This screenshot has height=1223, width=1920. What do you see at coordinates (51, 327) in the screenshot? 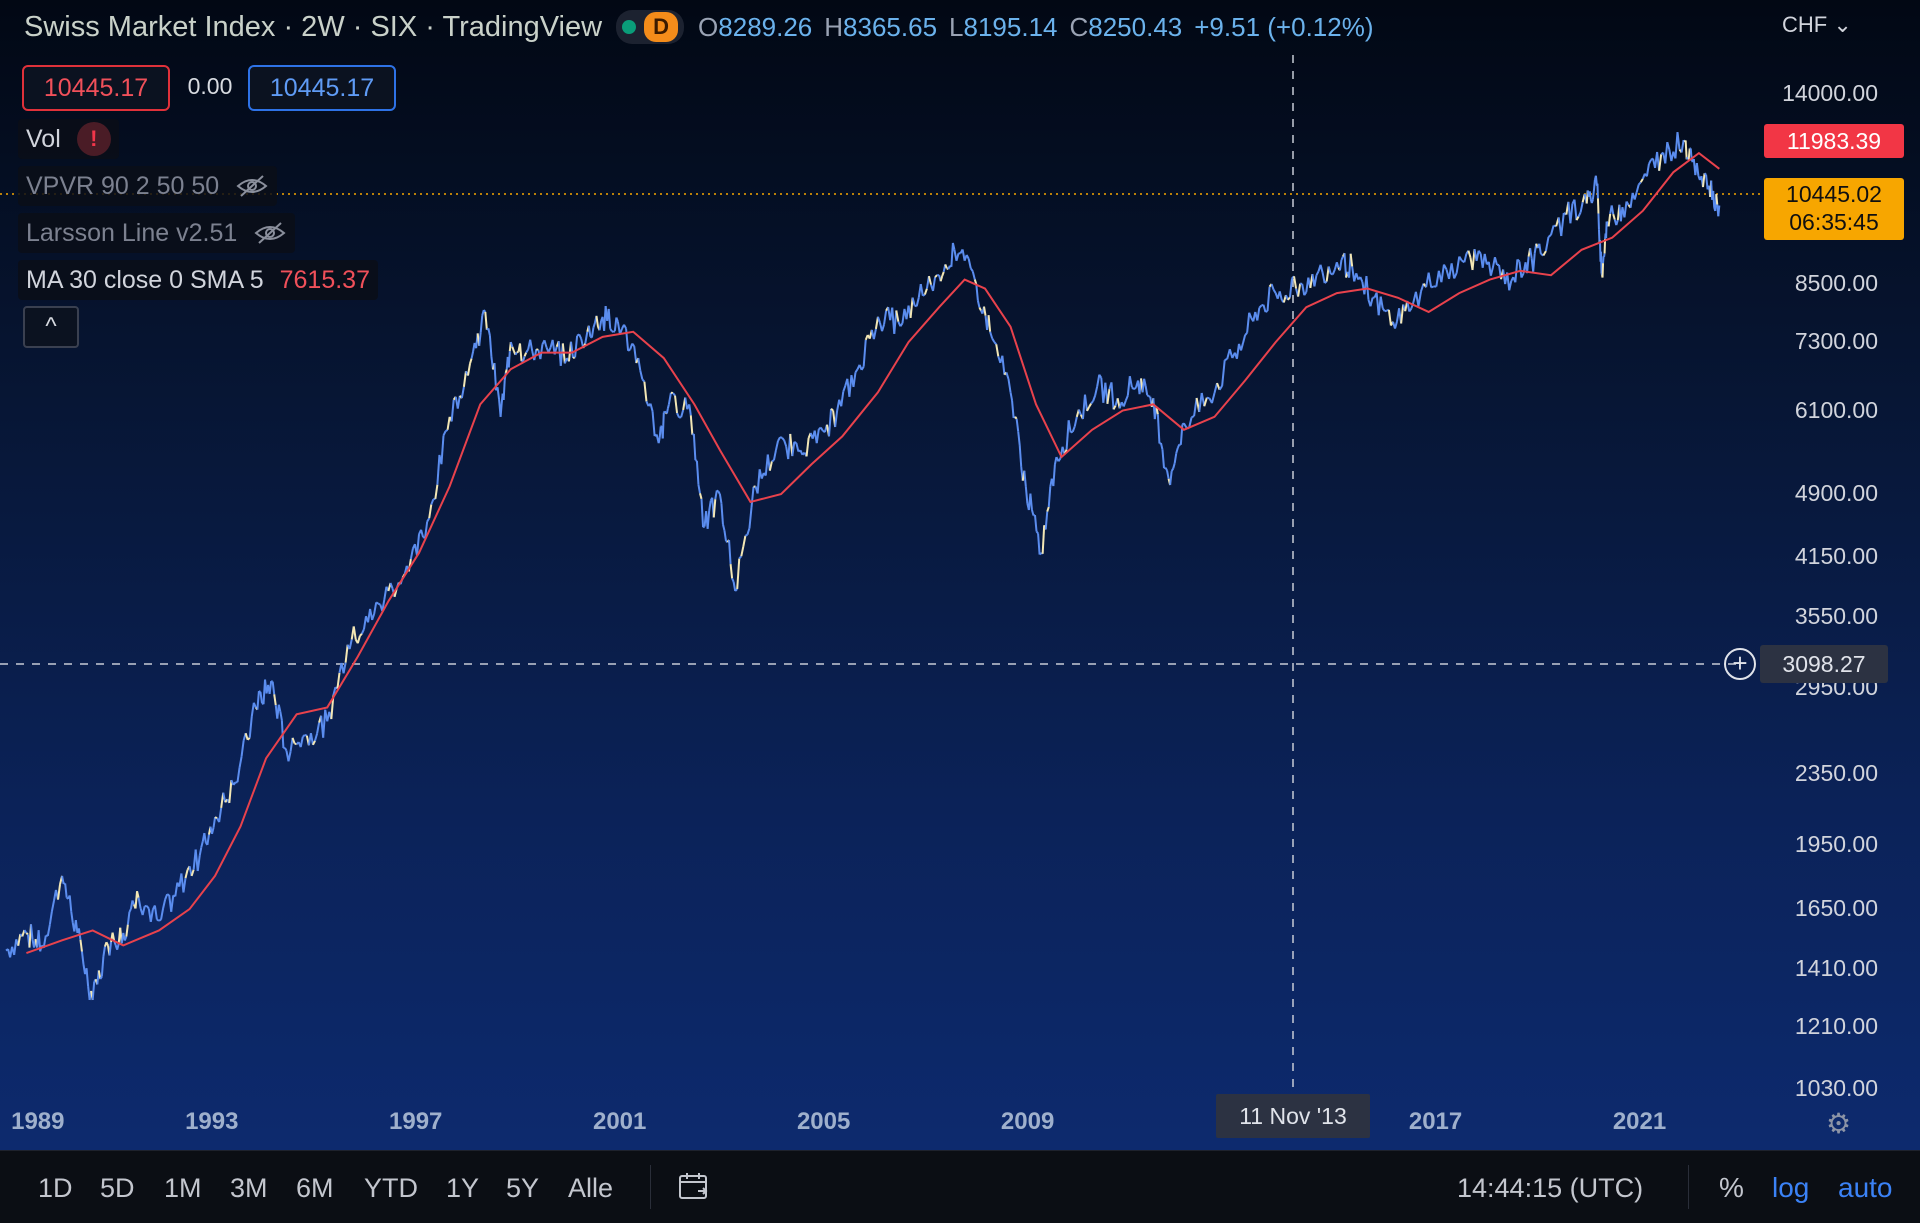
I see `collapse-legend-button: ^` at bounding box center [51, 327].